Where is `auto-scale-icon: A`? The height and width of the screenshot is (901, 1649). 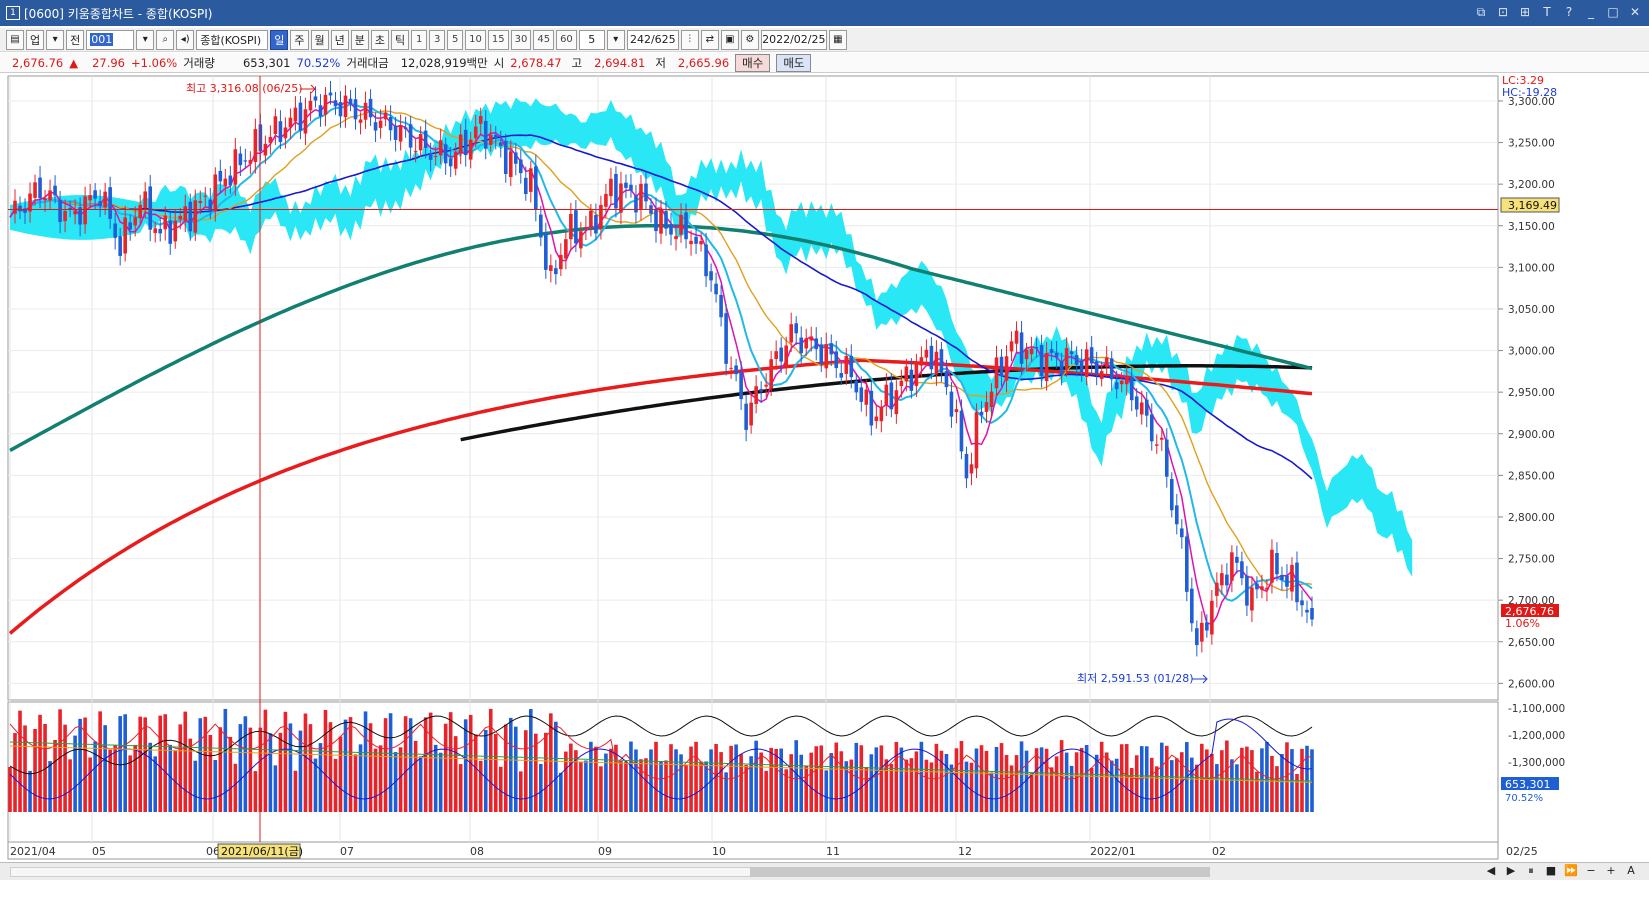 auto-scale-icon: A is located at coordinates (1631, 870).